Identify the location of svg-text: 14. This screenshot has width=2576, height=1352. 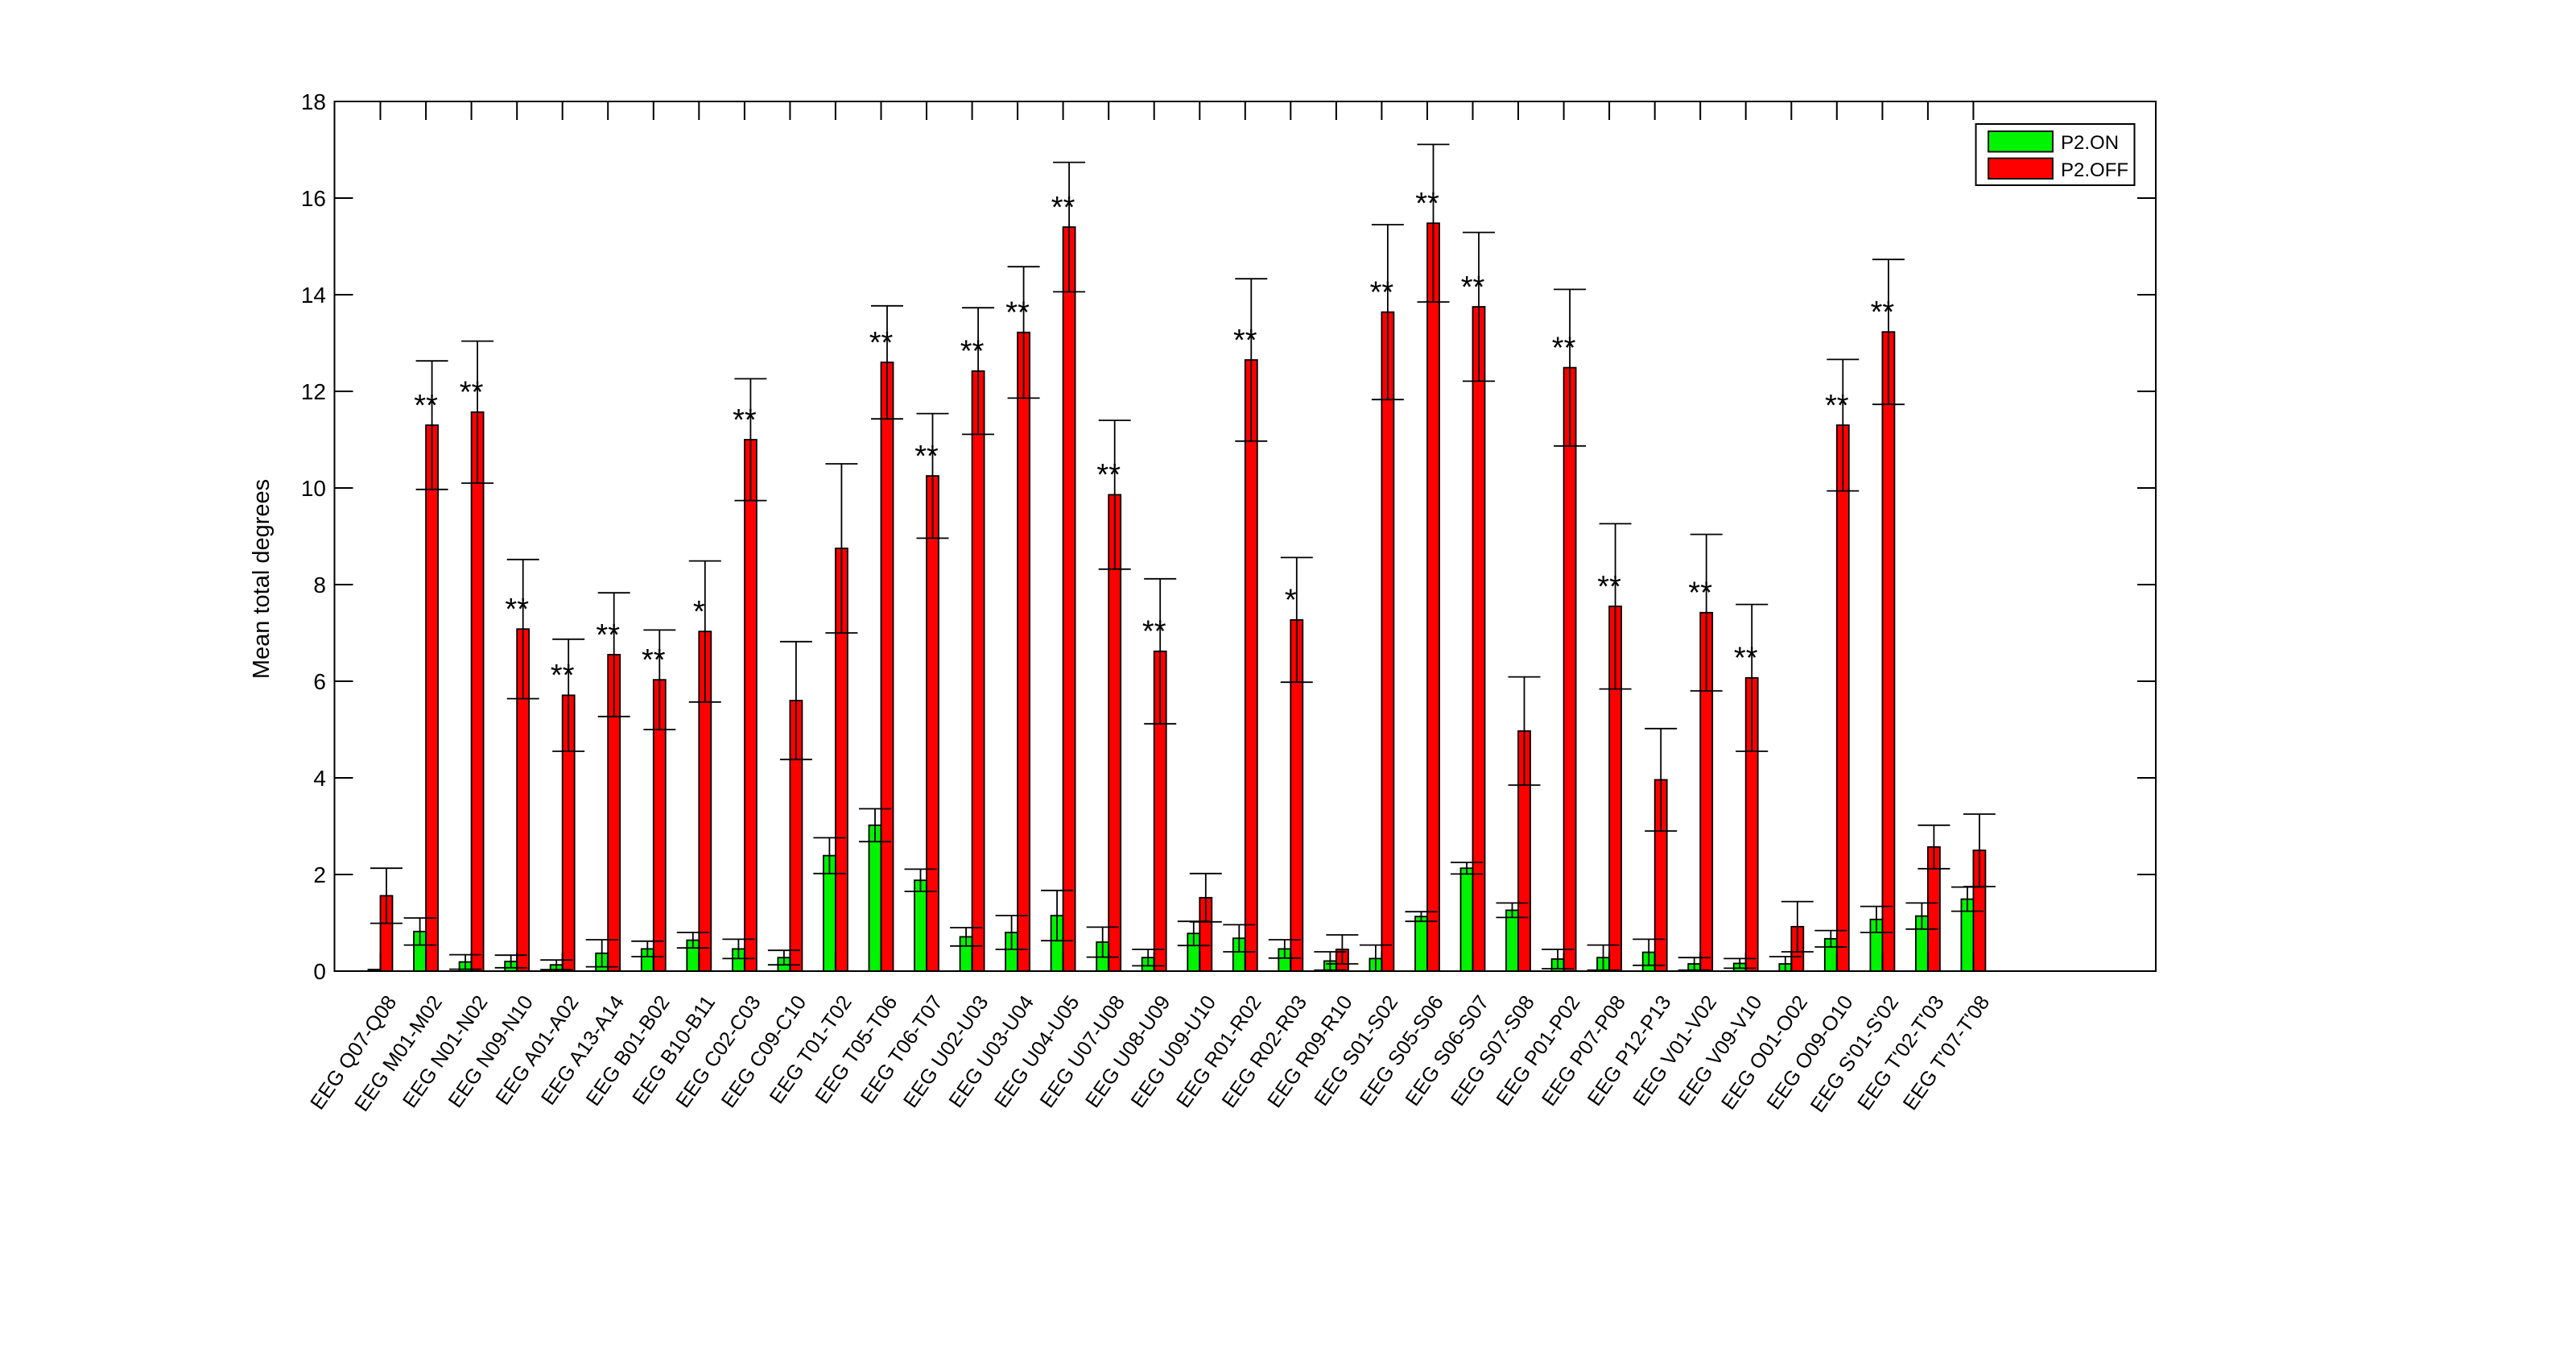
(313, 295).